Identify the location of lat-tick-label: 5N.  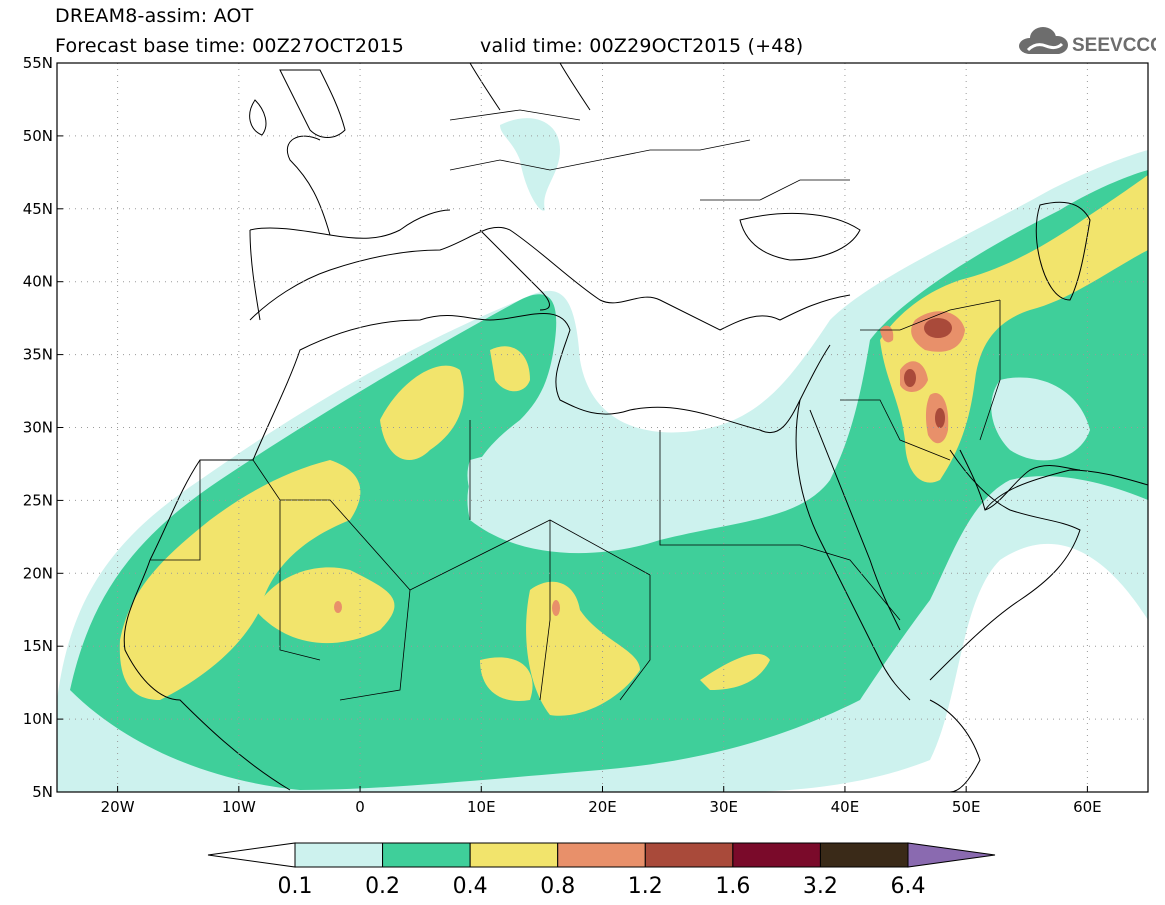
(42, 792).